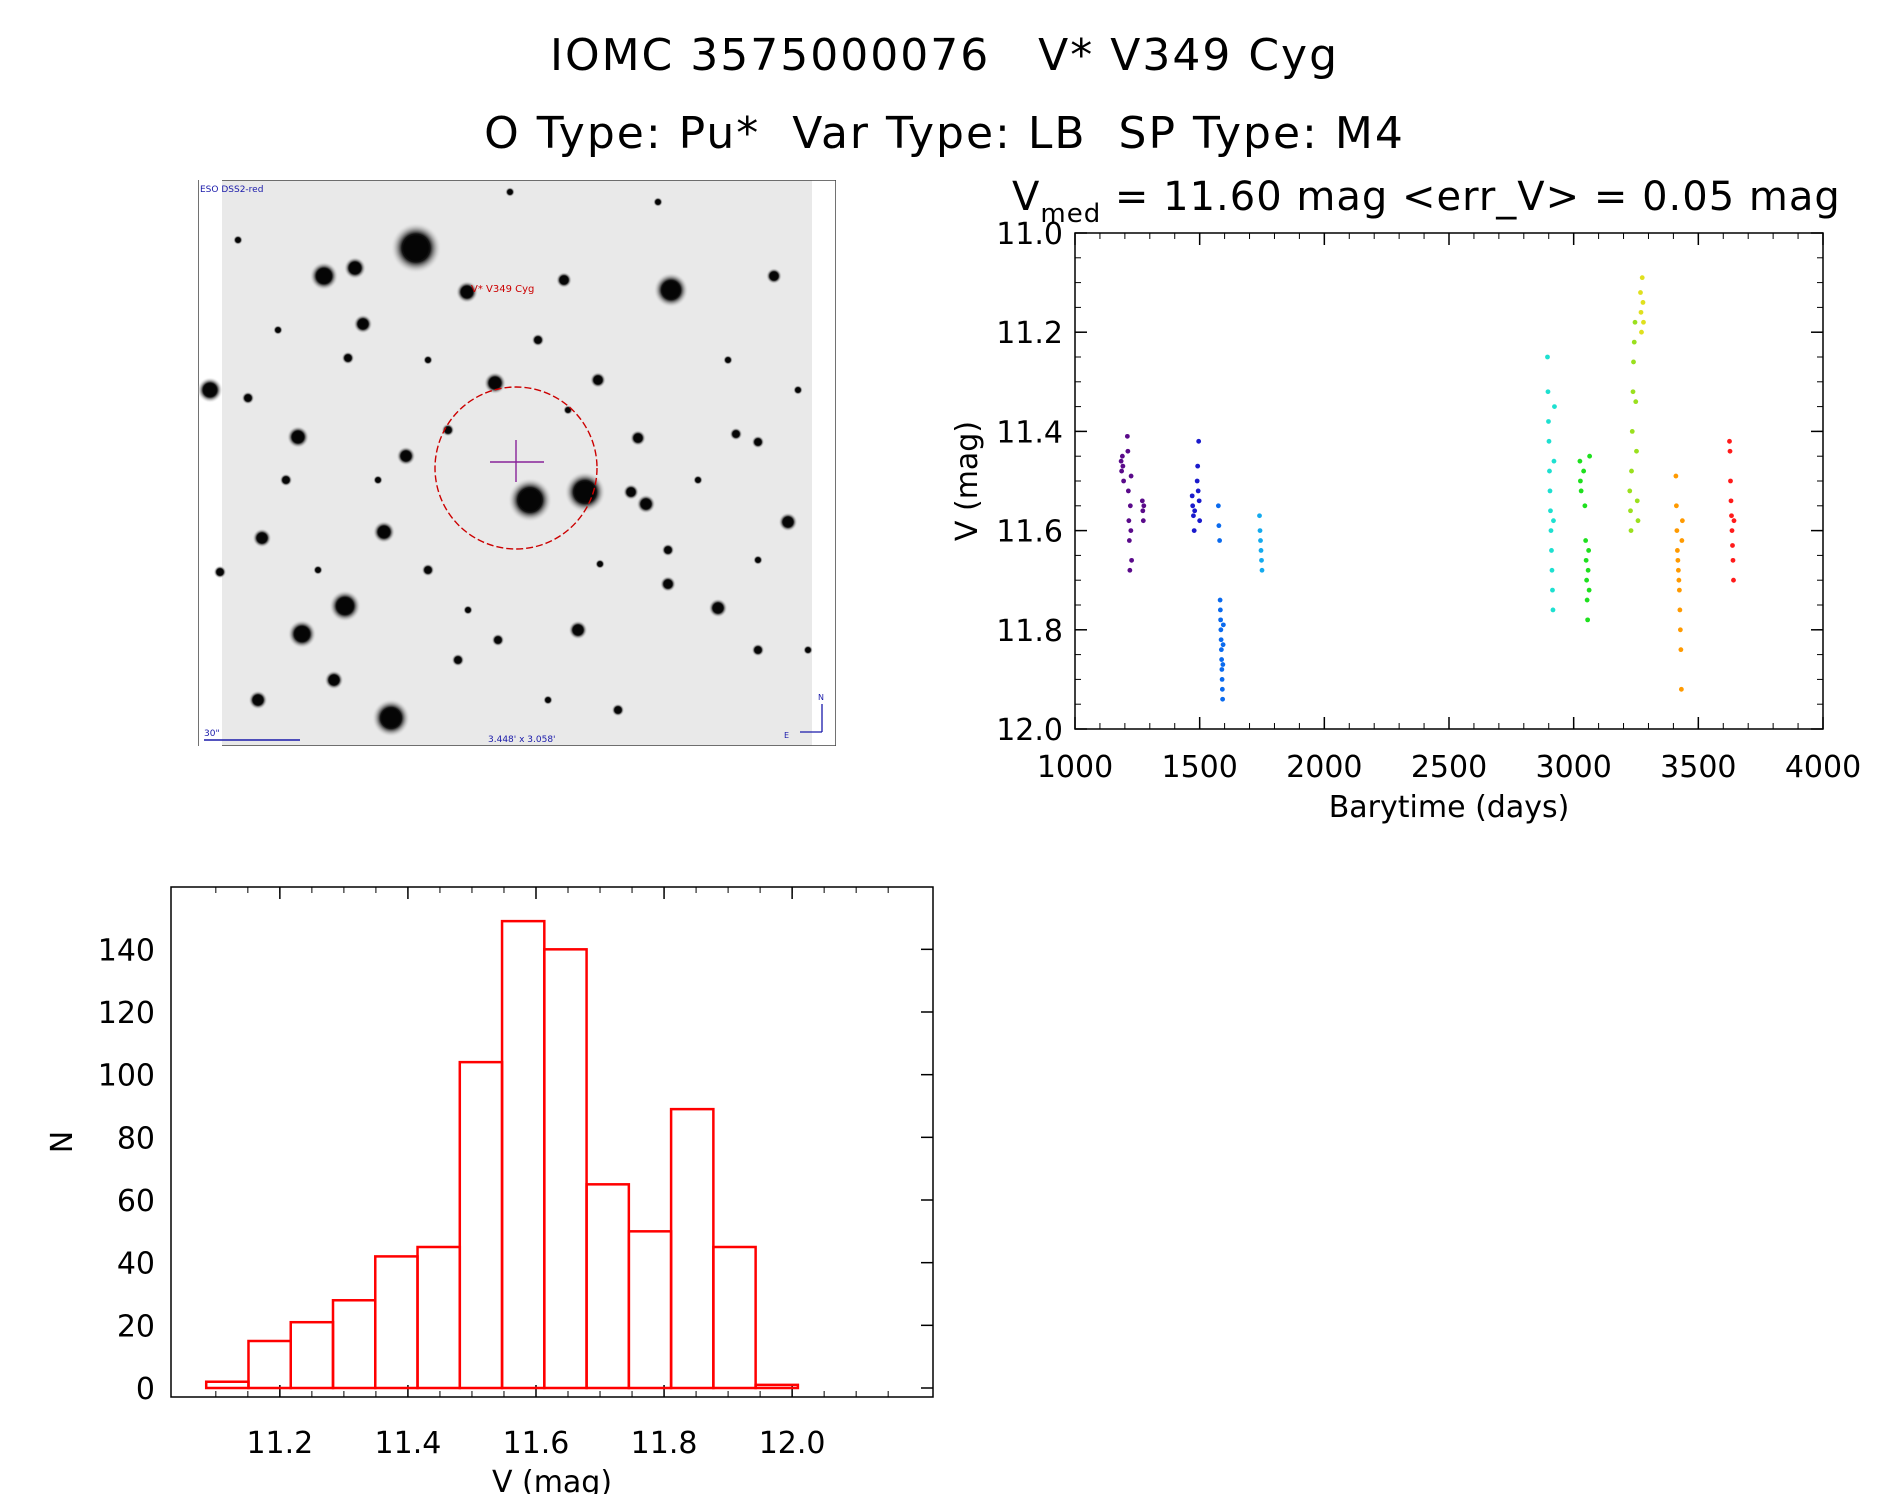  What do you see at coordinates (136, 1264) in the screenshot?
I see `histogram-ytick-label-2: 40` at bounding box center [136, 1264].